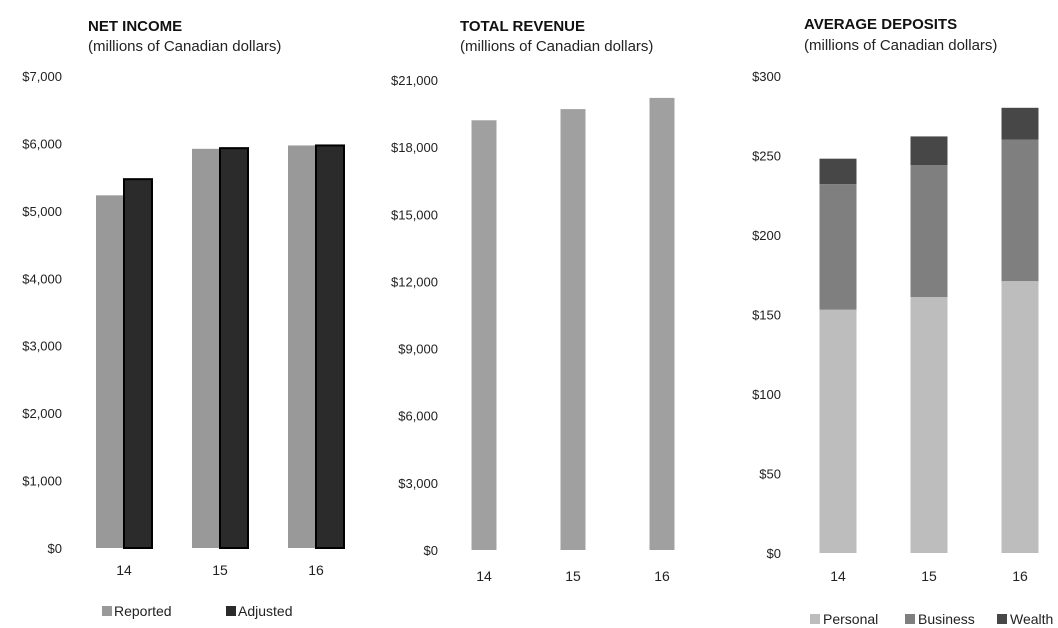 Image resolution: width=1058 pixels, height=628 pixels. I want to click on net-income-y-tick-label: $0, so click(55, 548).